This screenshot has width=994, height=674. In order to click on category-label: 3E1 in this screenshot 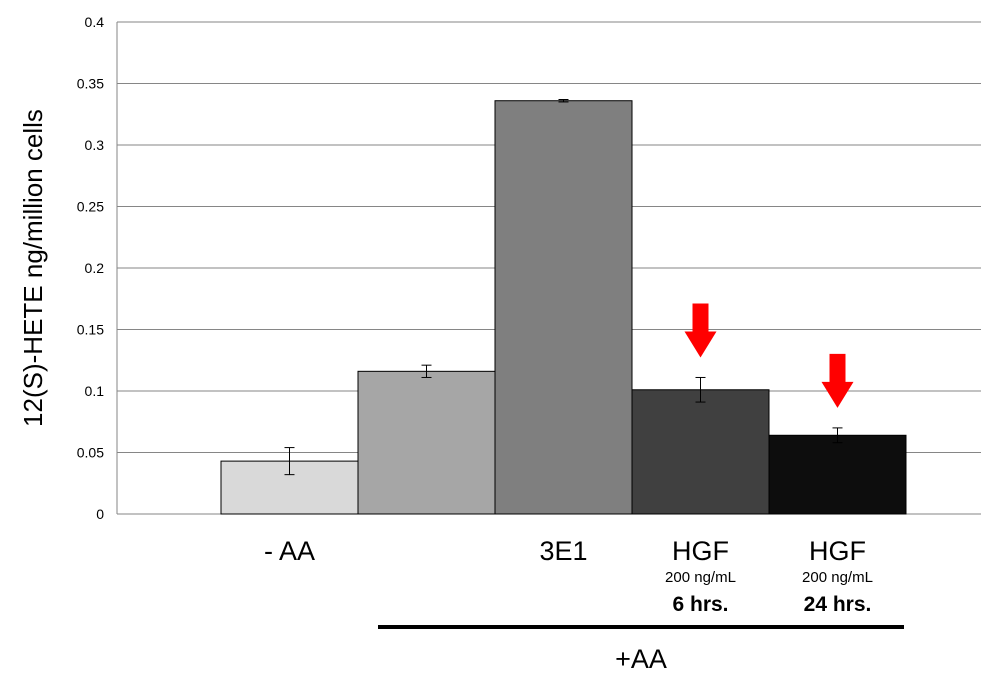, I will do `click(563, 551)`.